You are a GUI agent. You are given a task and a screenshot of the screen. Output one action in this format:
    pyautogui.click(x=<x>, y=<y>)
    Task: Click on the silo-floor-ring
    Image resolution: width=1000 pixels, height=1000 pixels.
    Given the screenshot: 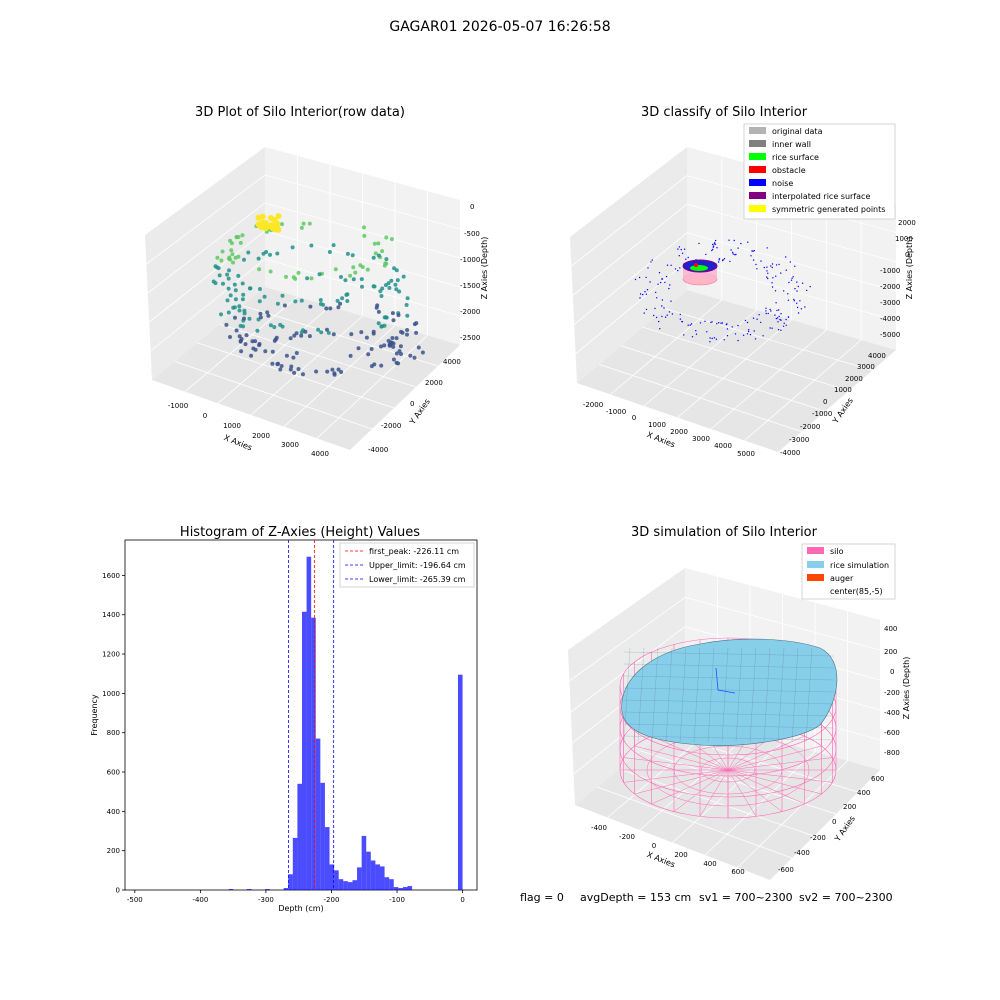 What is the action you would take?
    pyautogui.click(x=728, y=770)
    